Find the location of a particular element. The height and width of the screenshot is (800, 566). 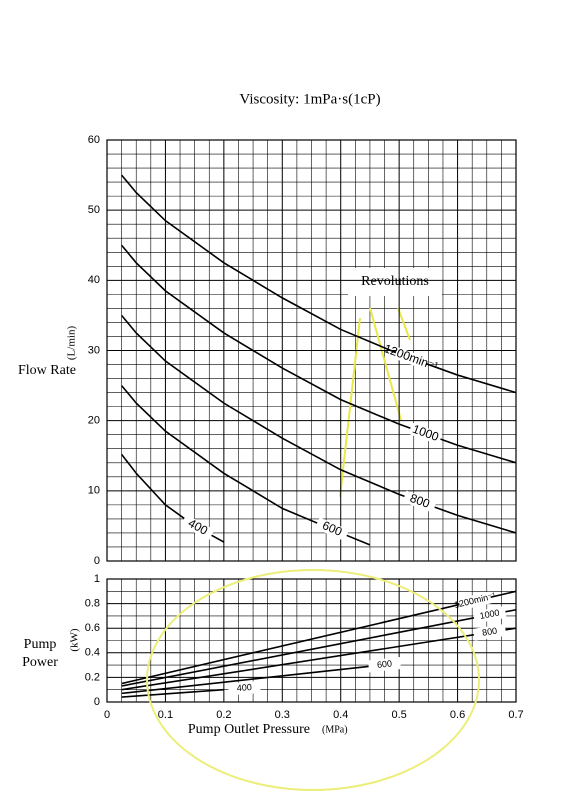

series-label: 600 is located at coordinates (384, 664).